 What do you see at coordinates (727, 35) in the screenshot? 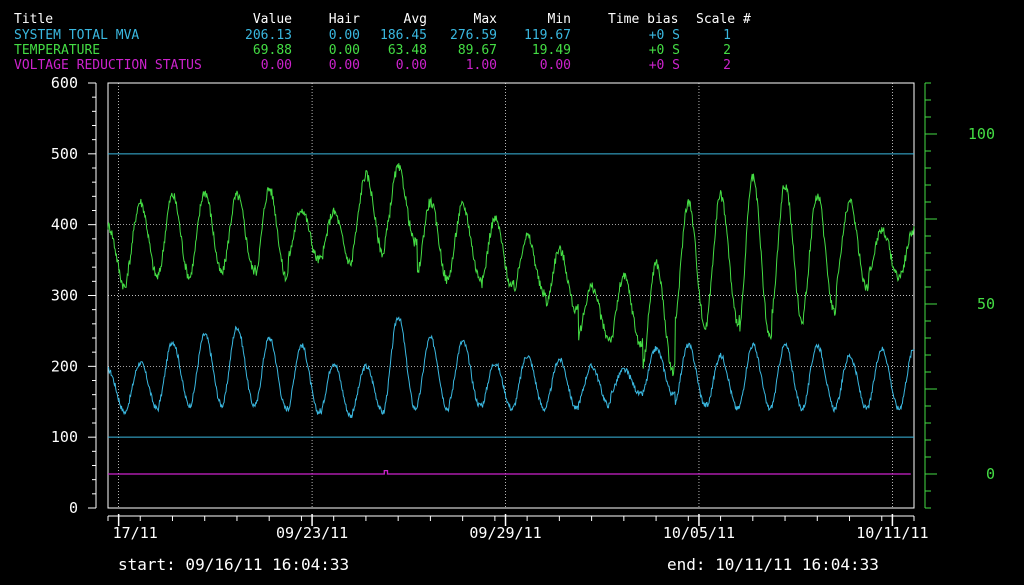
I see `legend-system-total-mva-scale: 1` at bounding box center [727, 35].